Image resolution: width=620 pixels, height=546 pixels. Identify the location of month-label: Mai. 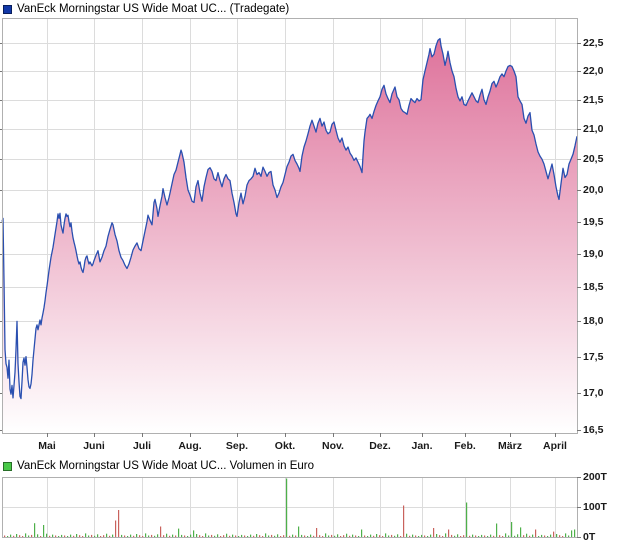
(47, 446).